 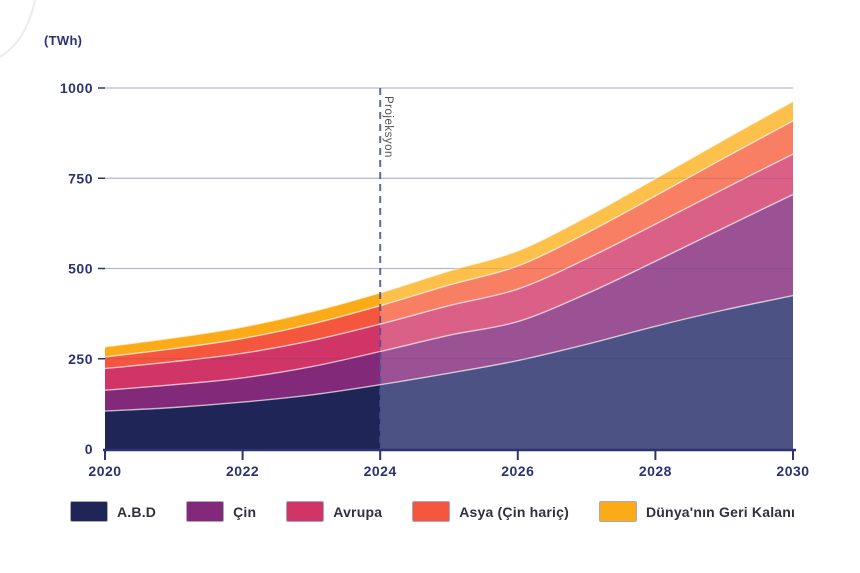 What do you see at coordinates (80, 178) in the screenshot?
I see `y-tick-label-750: 750` at bounding box center [80, 178].